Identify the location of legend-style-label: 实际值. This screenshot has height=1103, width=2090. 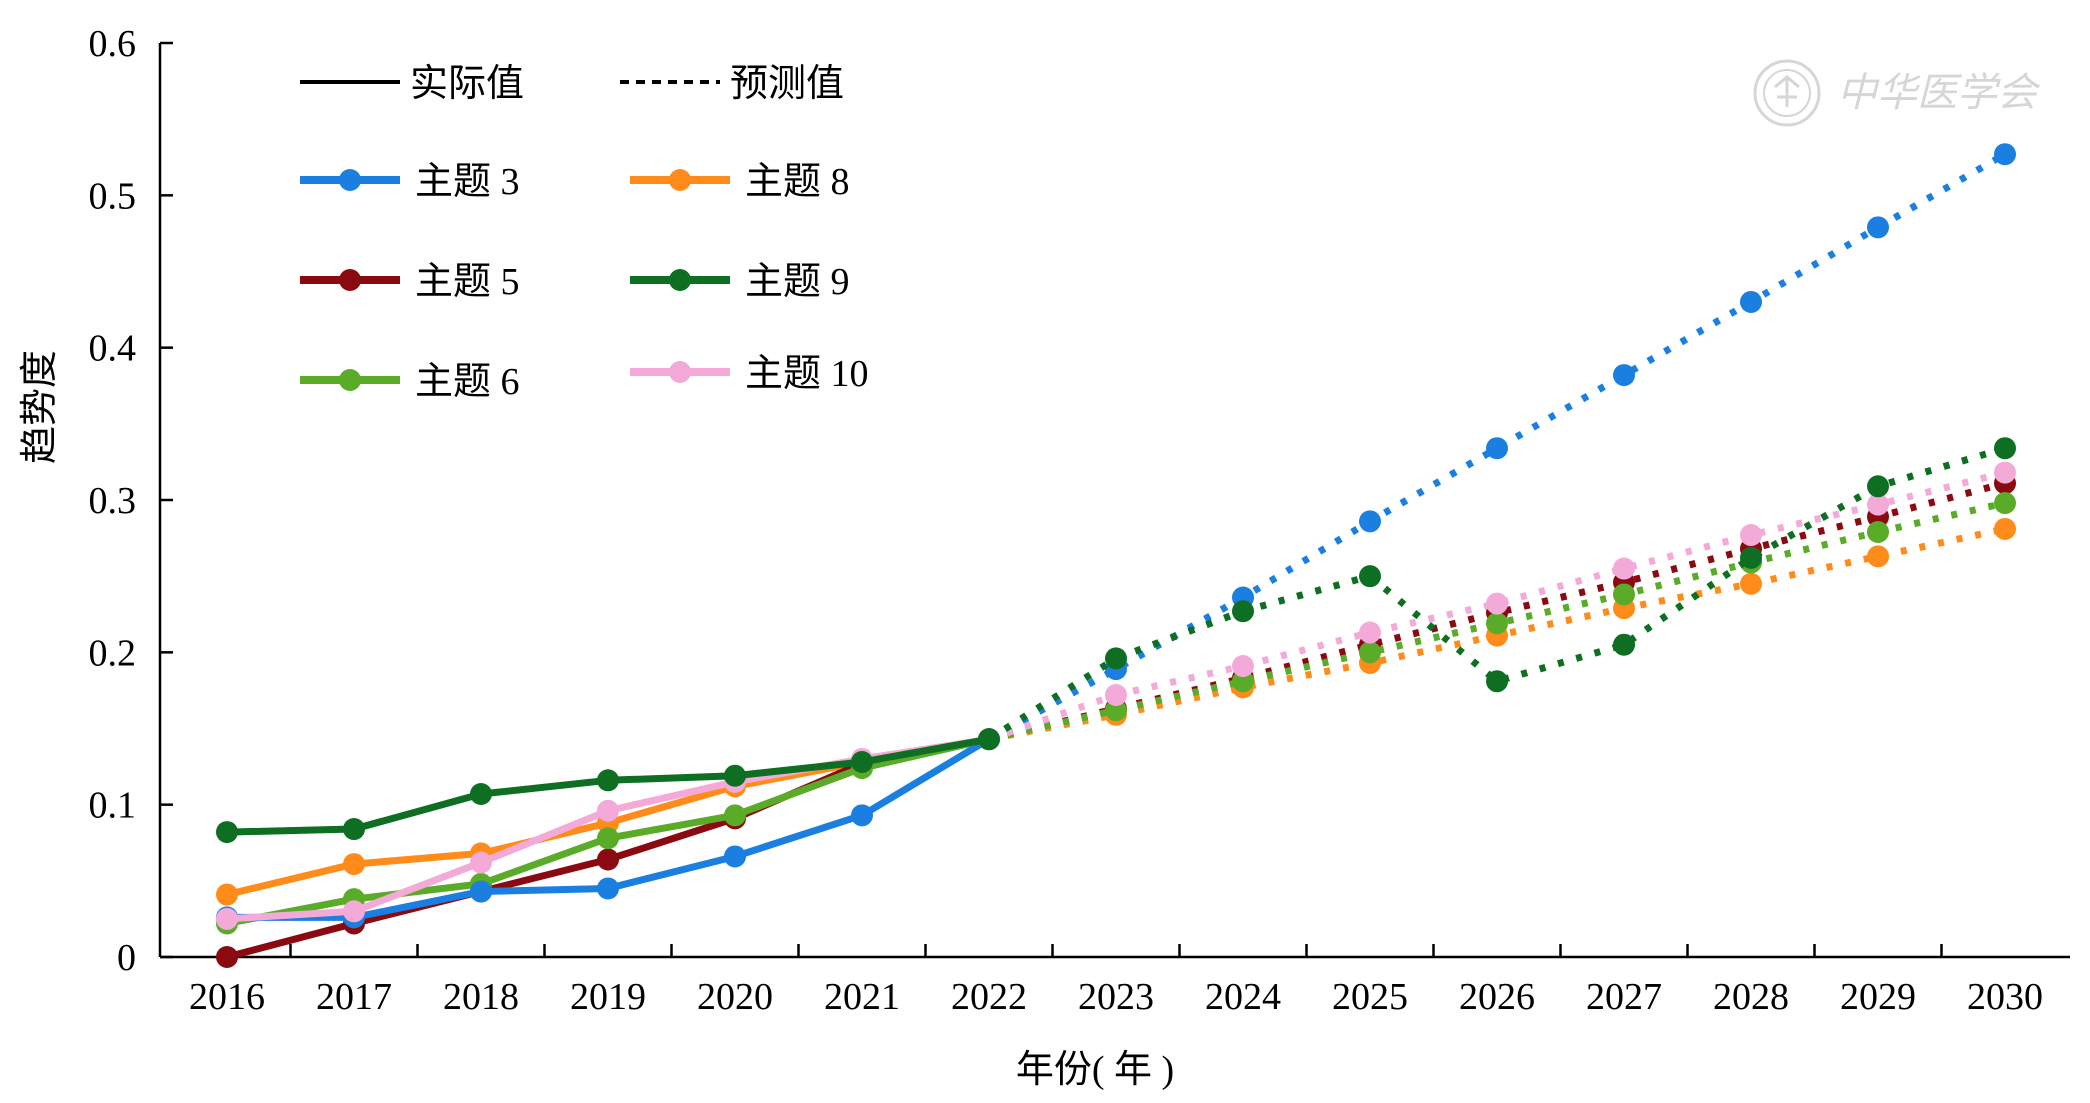
(467, 84).